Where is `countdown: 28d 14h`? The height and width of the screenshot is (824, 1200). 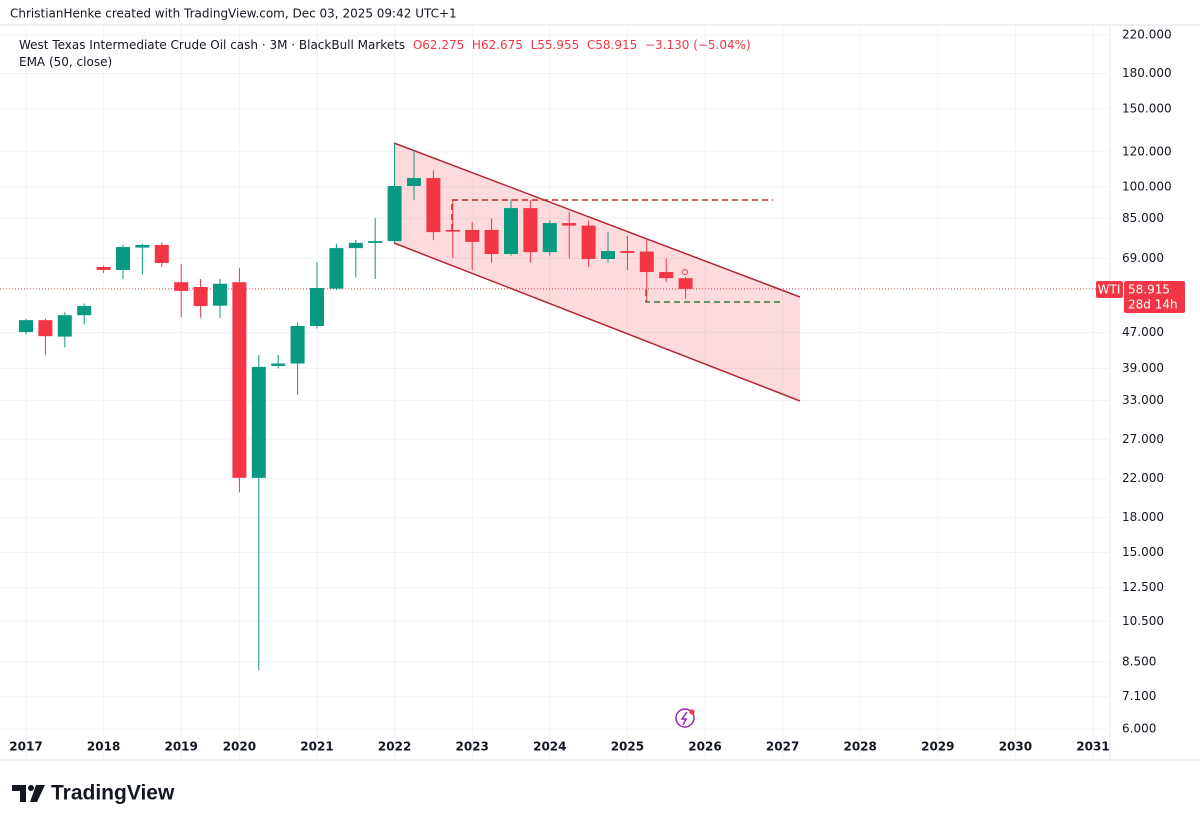 countdown: 28d 14h is located at coordinates (1153, 305).